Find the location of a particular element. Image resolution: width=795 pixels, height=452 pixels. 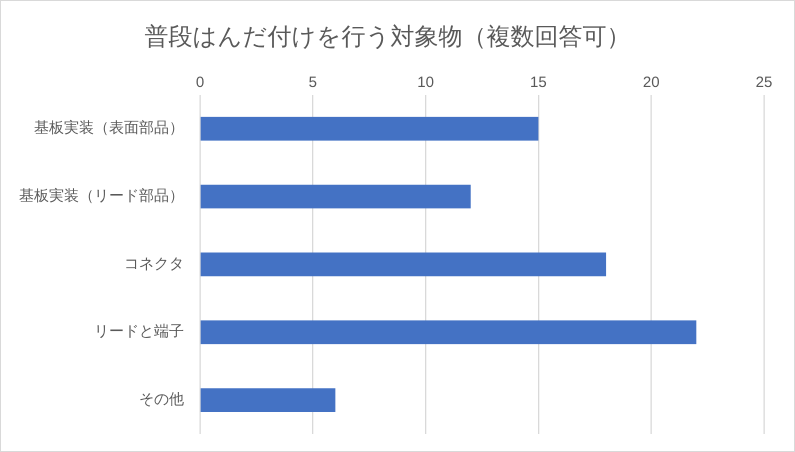

y-tick-label: 基板実装（表面部品） is located at coordinates (109, 127).